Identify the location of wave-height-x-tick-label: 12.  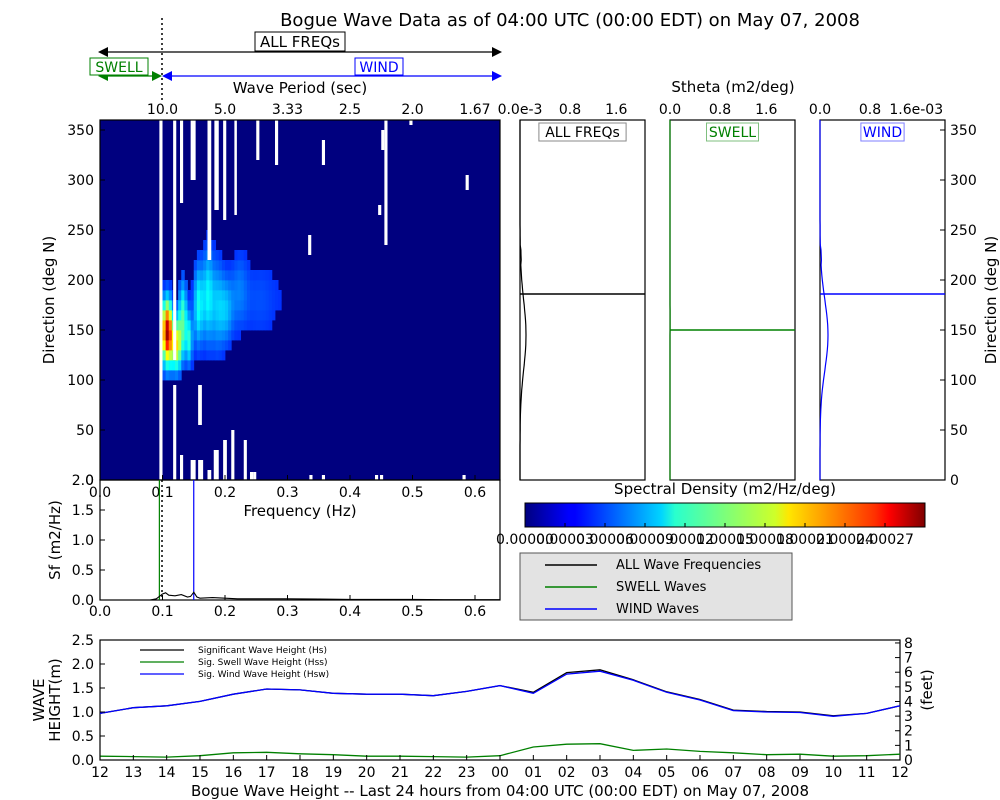
(900, 773).